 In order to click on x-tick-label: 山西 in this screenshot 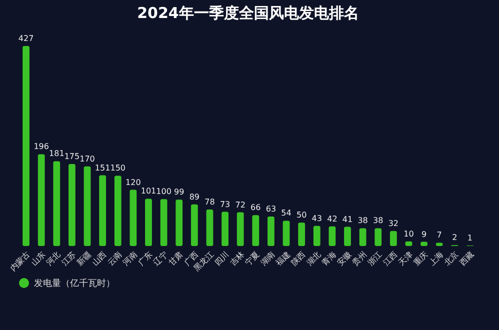, I will do `click(99, 259)`.